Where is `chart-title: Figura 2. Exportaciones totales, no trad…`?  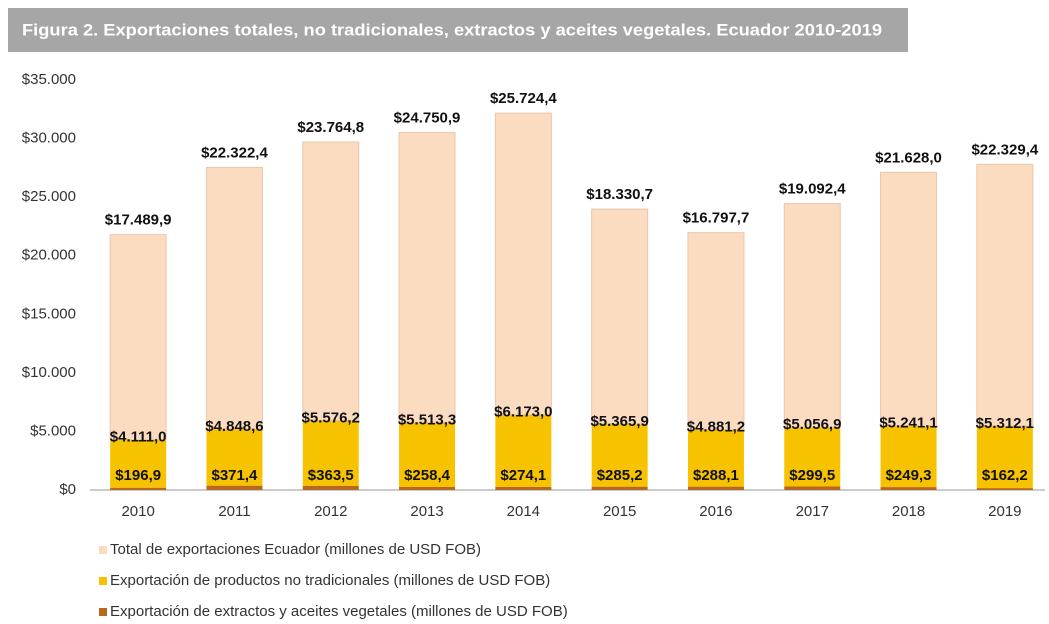 chart-title: Figura 2. Exportaciones totales, no trad… is located at coordinates (452, 29).